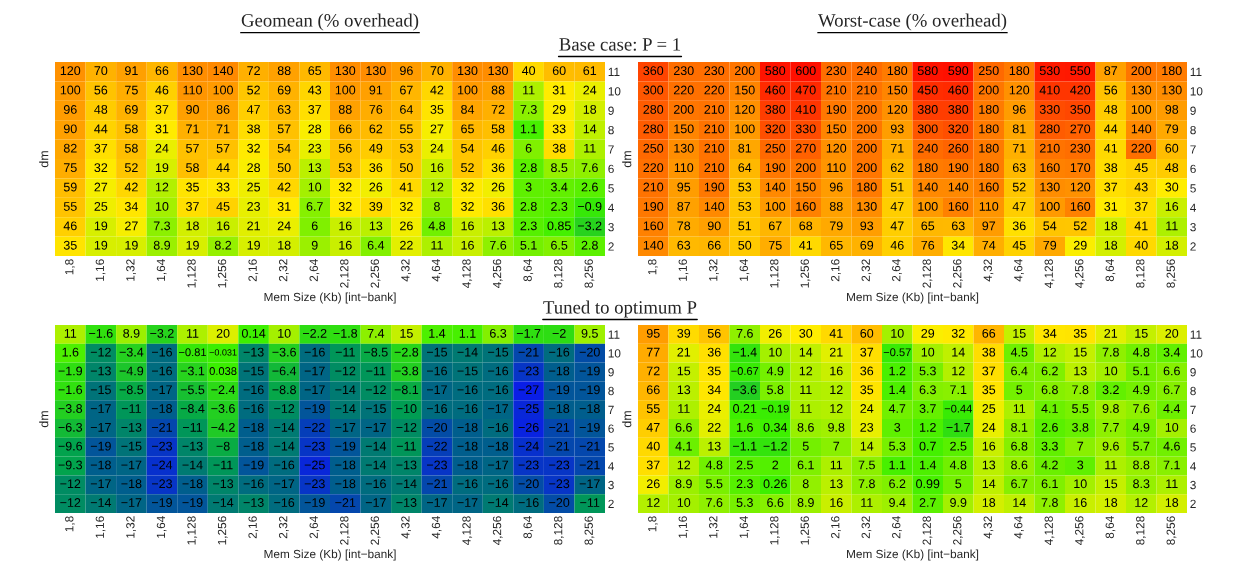 The image size is (1240, 567). I want to click on y-tick-label: 2, so click(611, 503).